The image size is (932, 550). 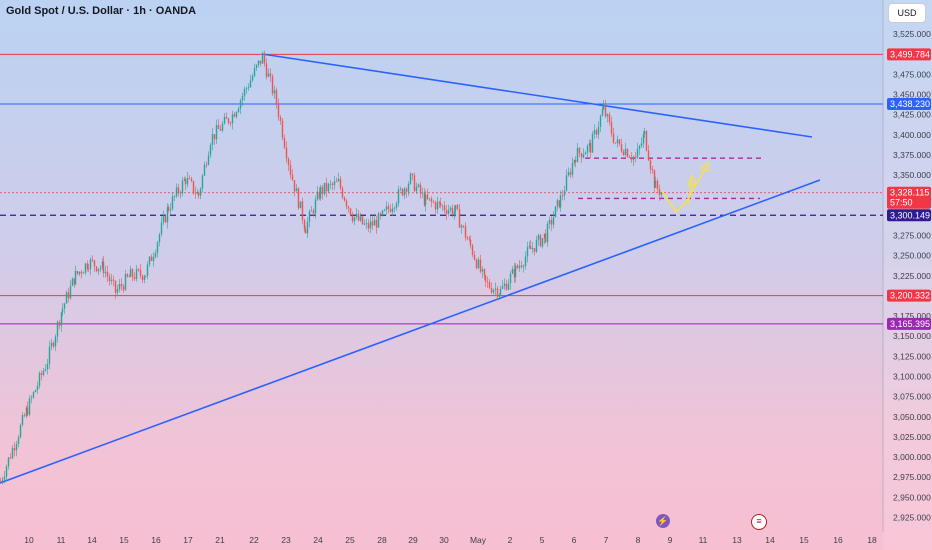 What do you see at coordinates (684, 189) in the screenshot?
I see `projection-path` at bounding box center [684, 189].